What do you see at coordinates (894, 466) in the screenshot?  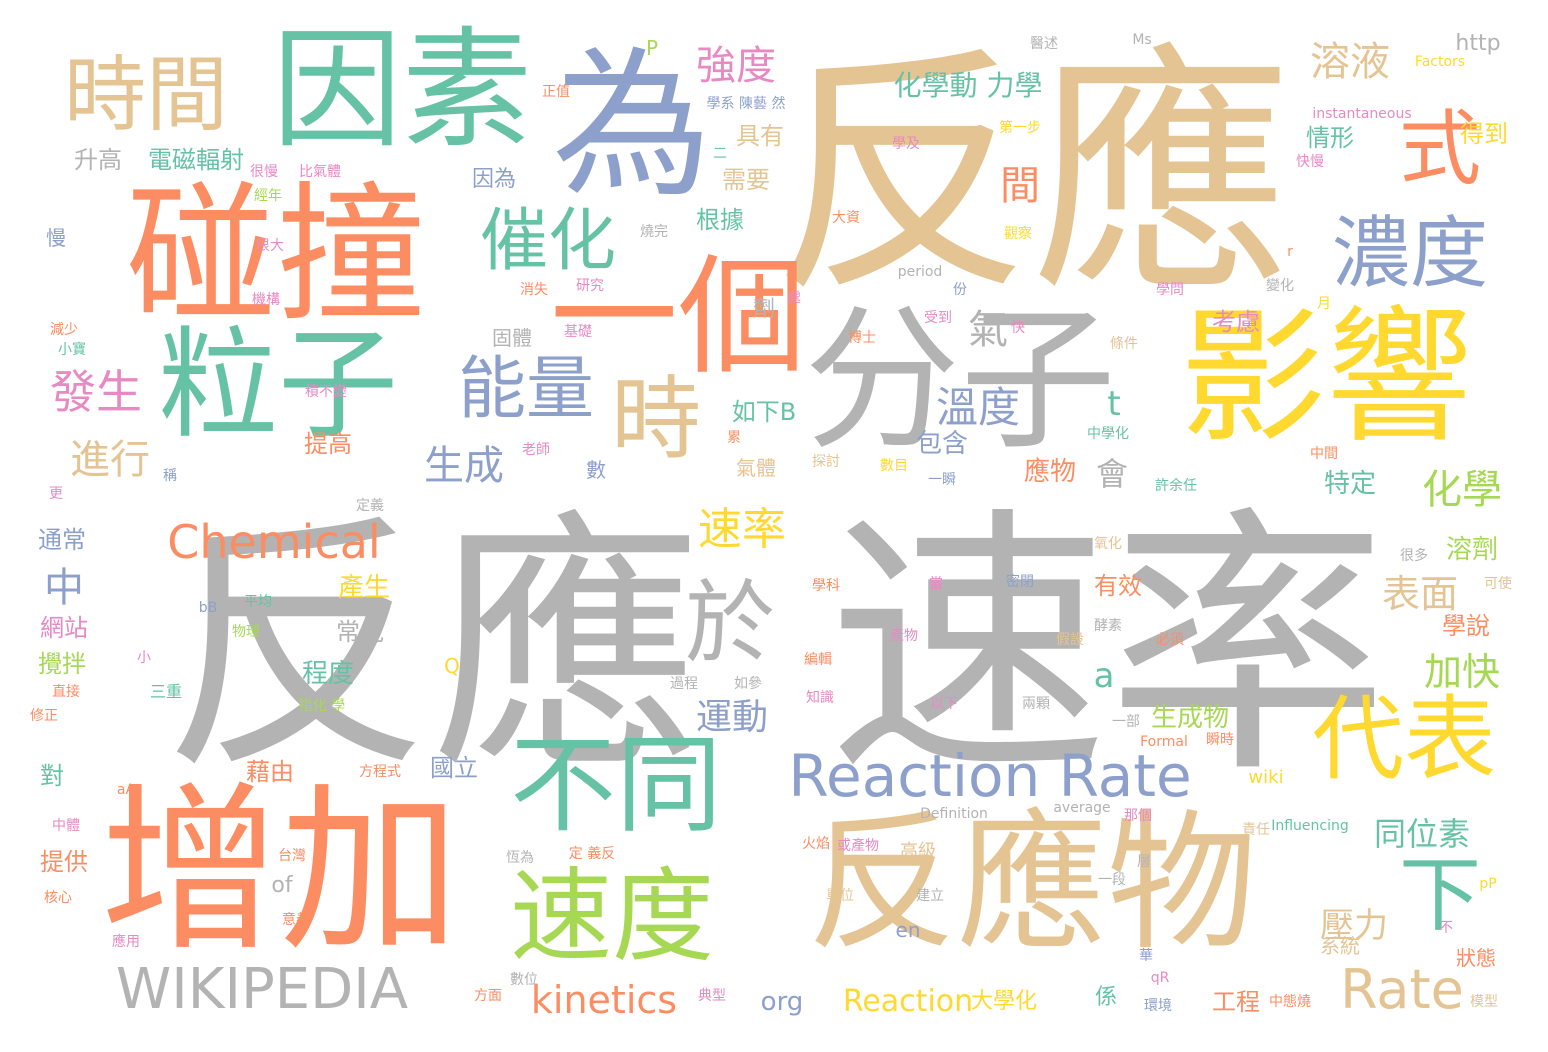 I see `word: 數目` at bounding box center [894, 466].